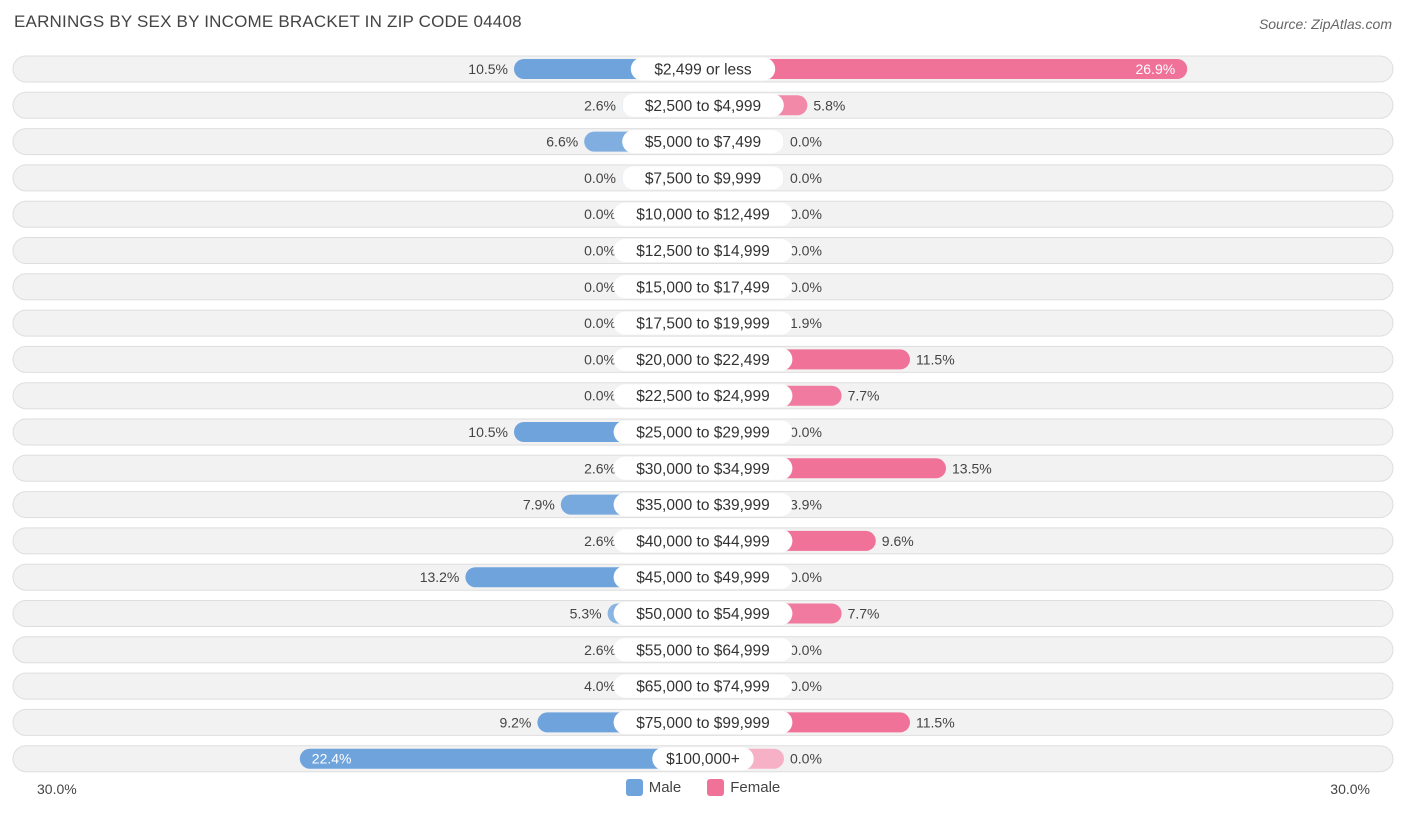 The height and width of the screenshot is (814, 1406). I want to click on category-label: $12,500 to $14,999, so click(703, 251).